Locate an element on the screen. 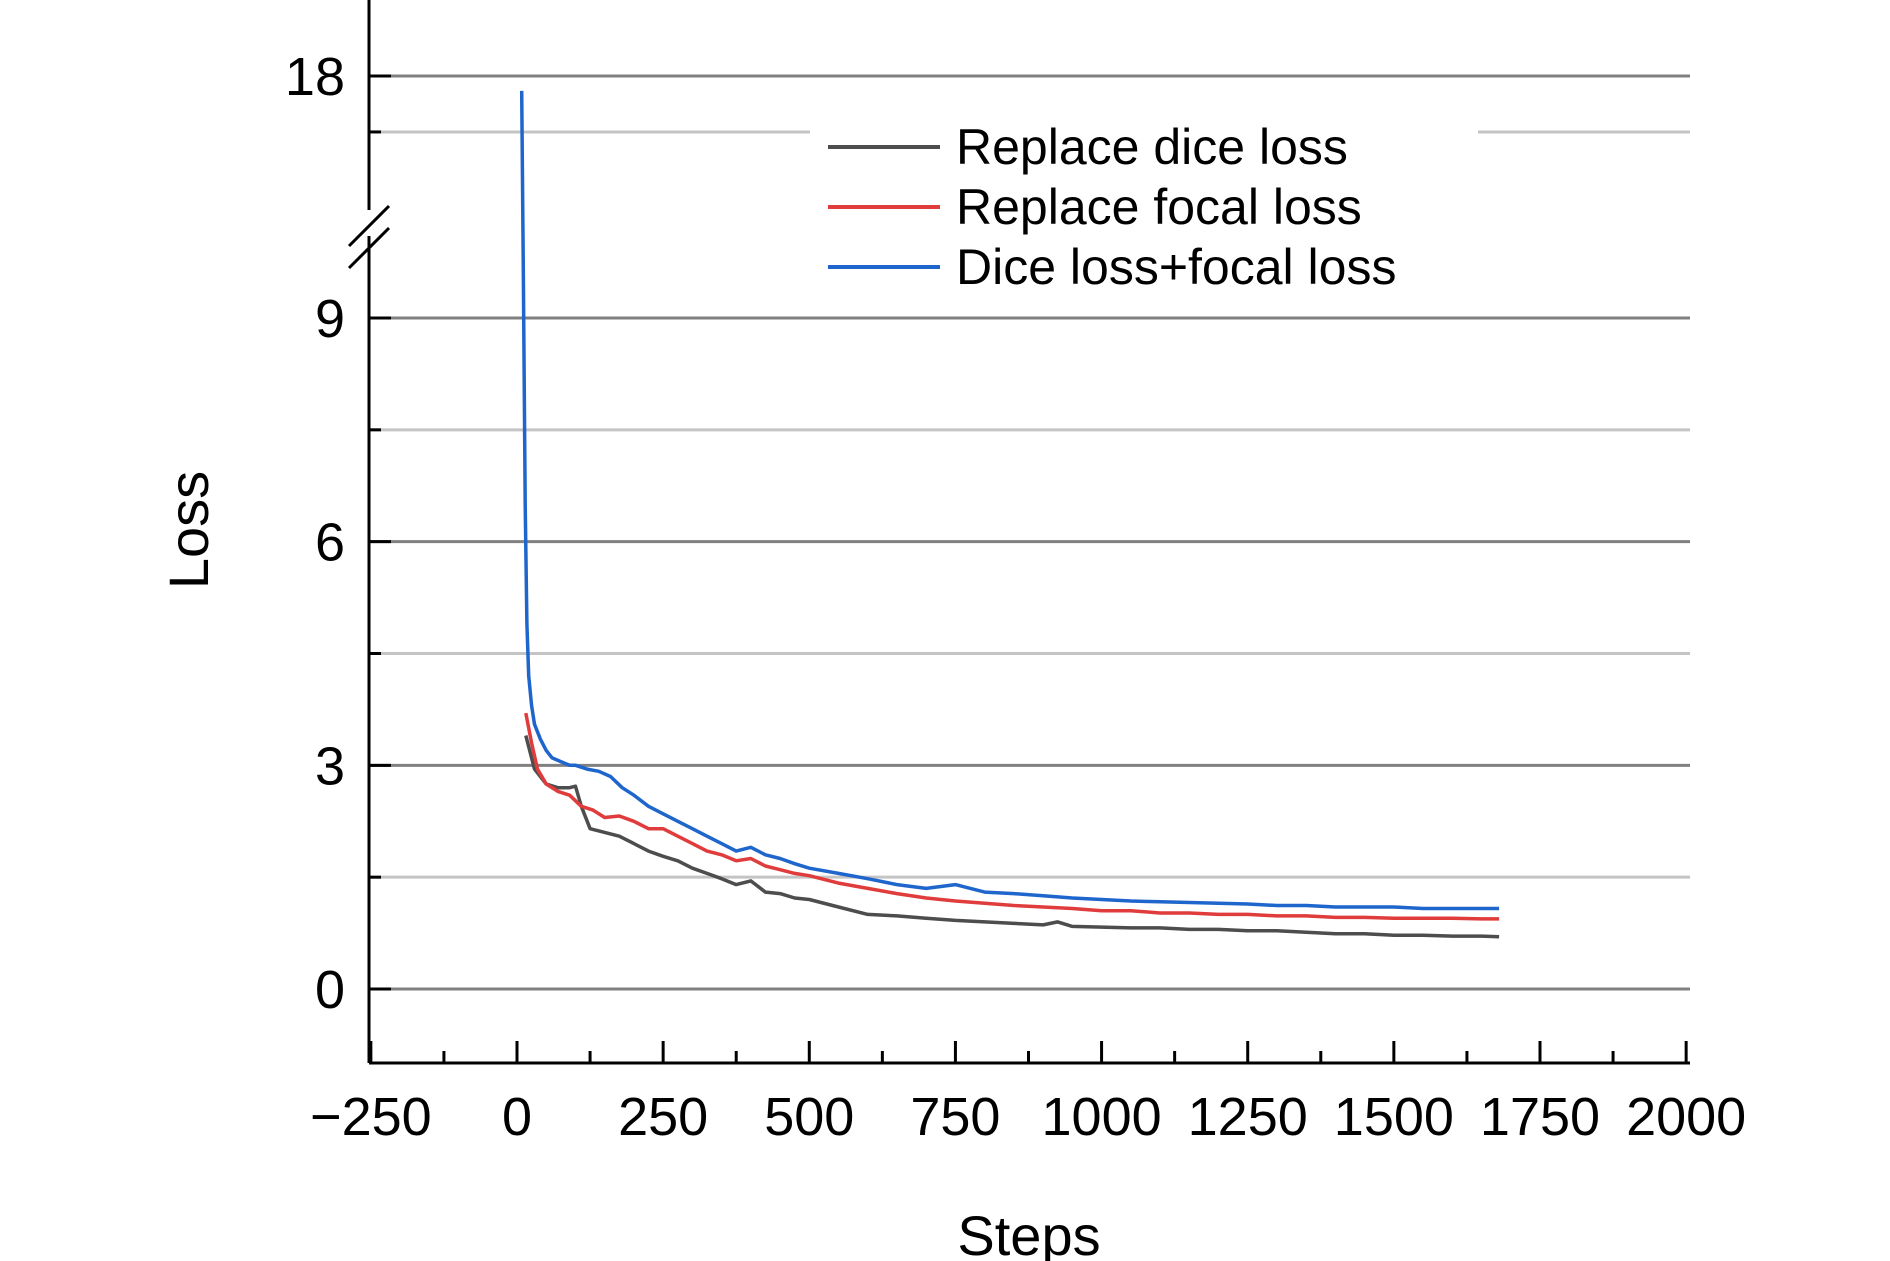 This screenshot has height=1261, width=1890. y-axis-title: Loss is located at coordinates (188, 530).